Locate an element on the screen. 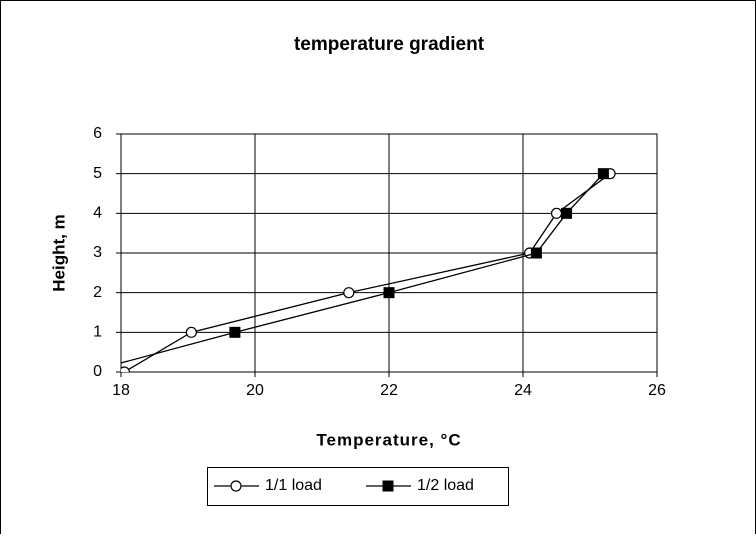  x-axis-label: Temperature, °C is located at coordinates (388, 439).